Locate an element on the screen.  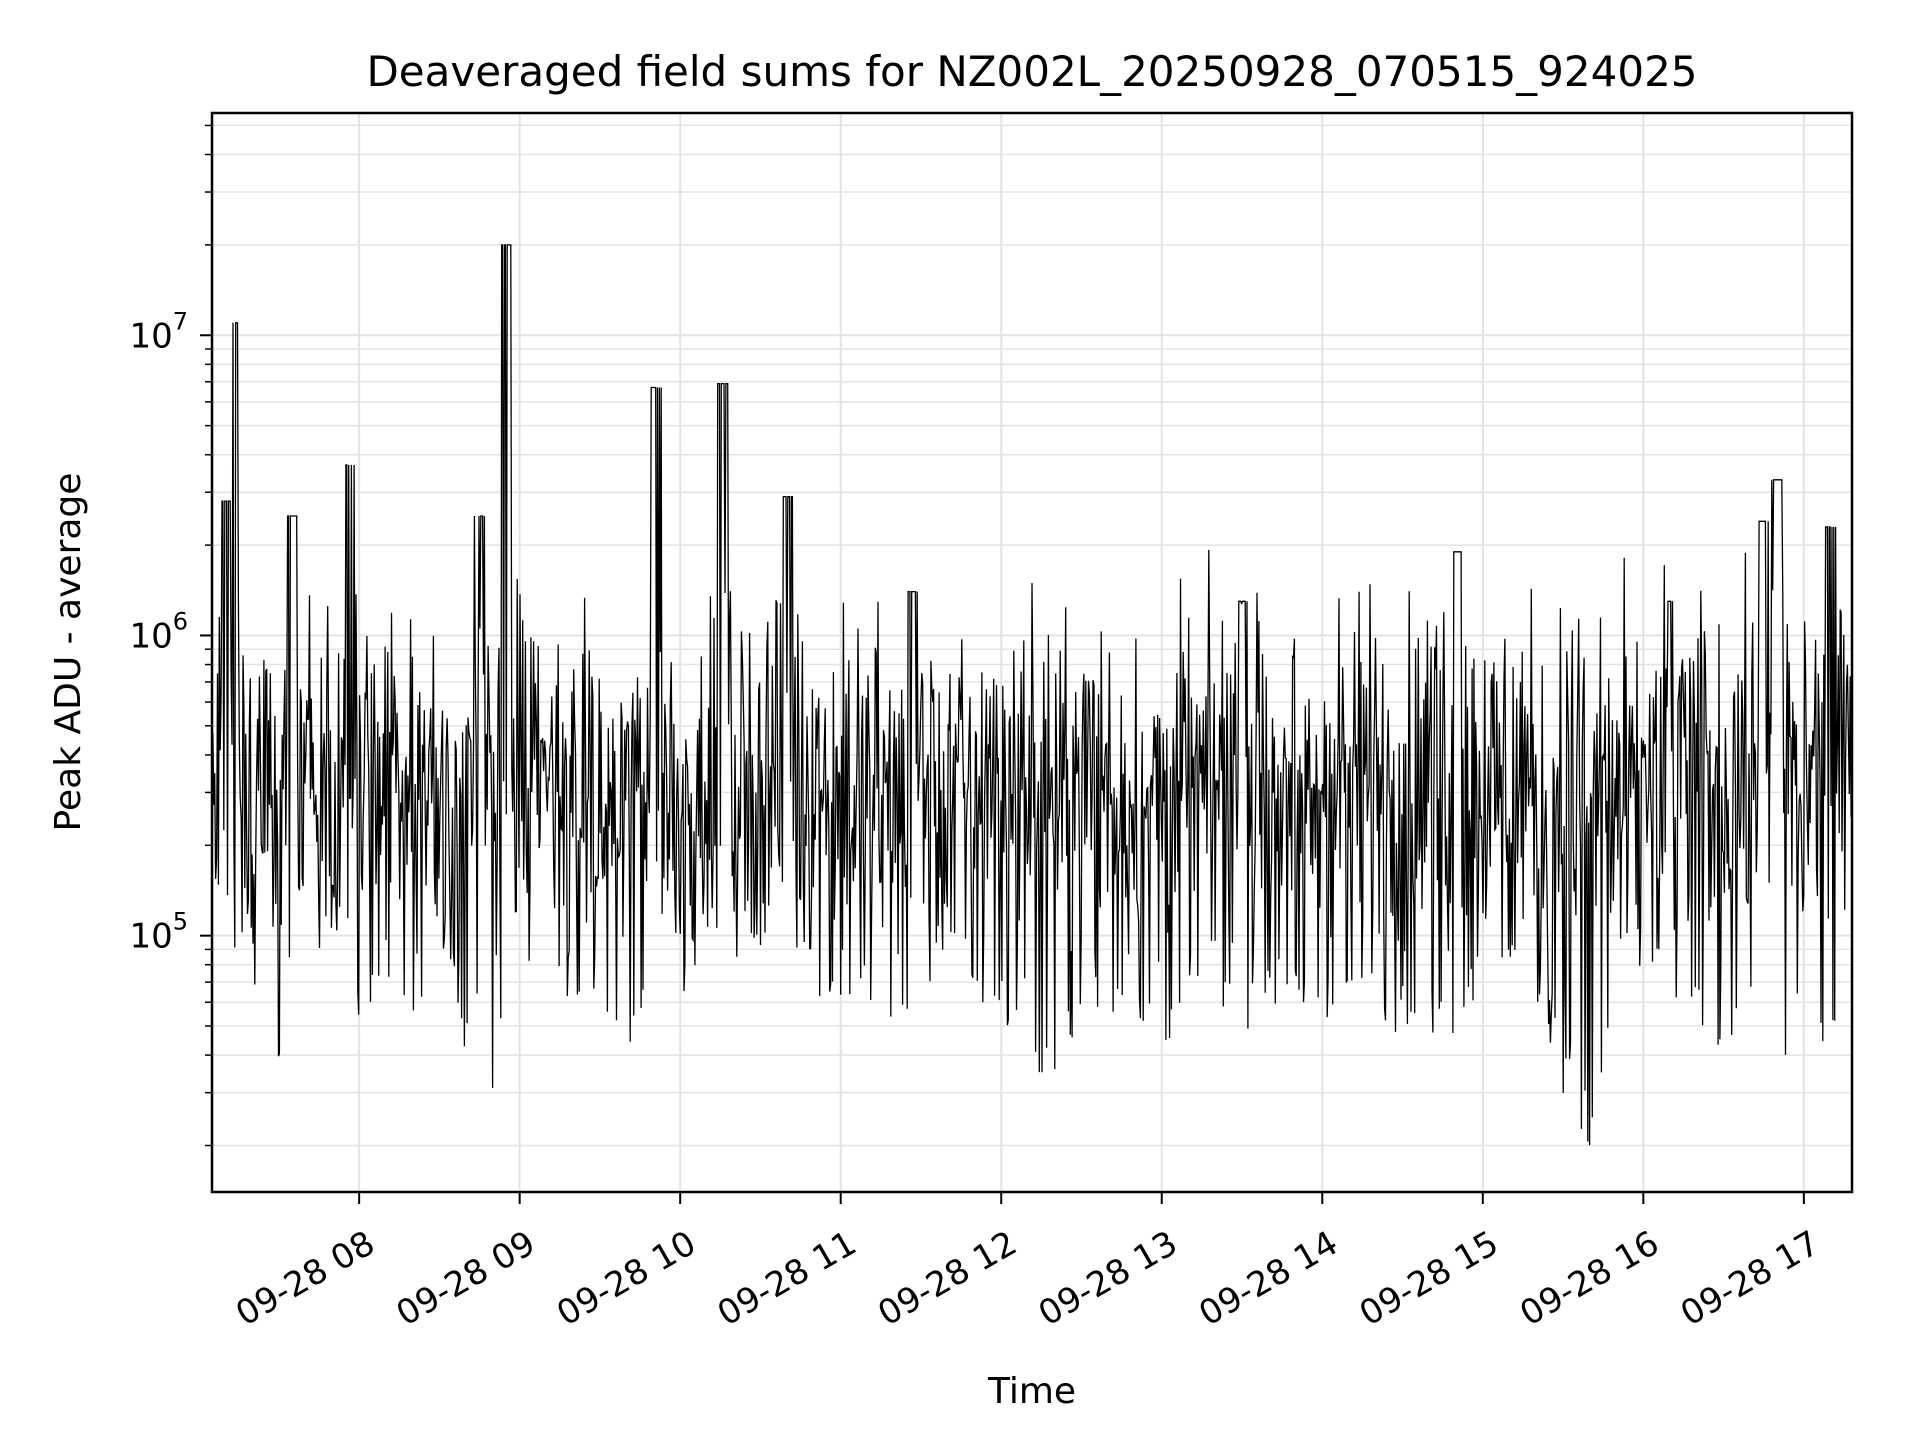
x-tick-label: 09-28 15 is located at coordinates (1429, 1278).